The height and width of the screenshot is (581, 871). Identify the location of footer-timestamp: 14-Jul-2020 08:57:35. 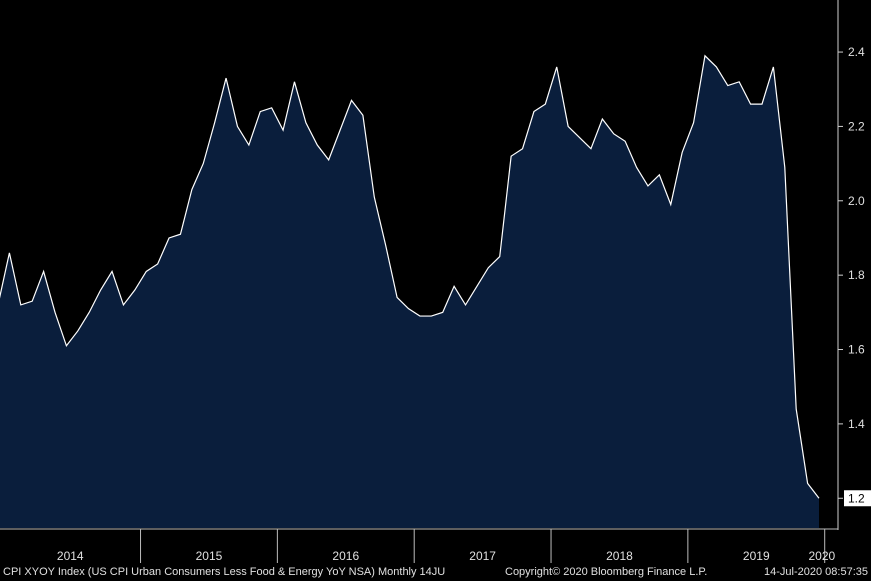
(816, 572).